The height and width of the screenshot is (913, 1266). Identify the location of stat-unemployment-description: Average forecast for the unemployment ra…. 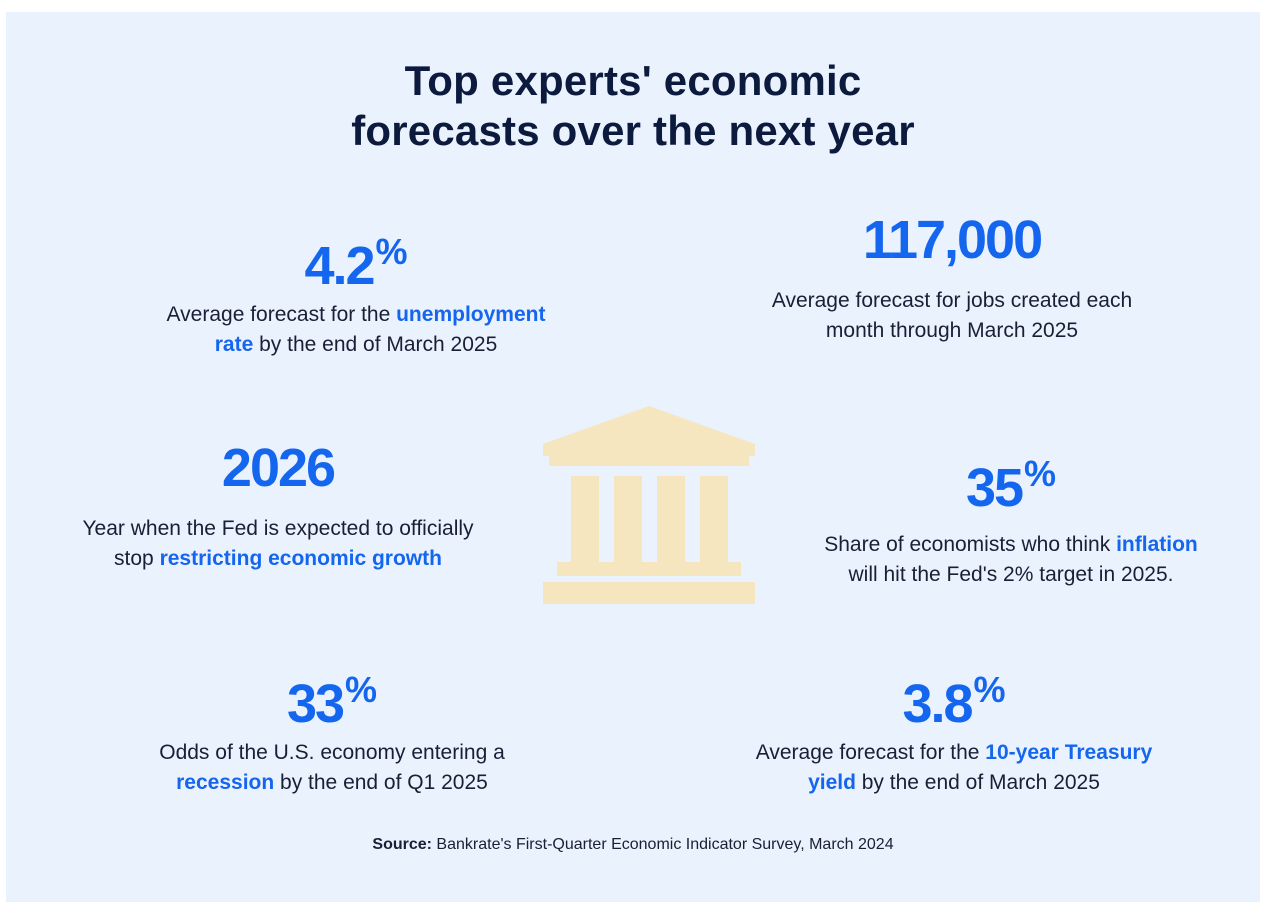
(356, 329).